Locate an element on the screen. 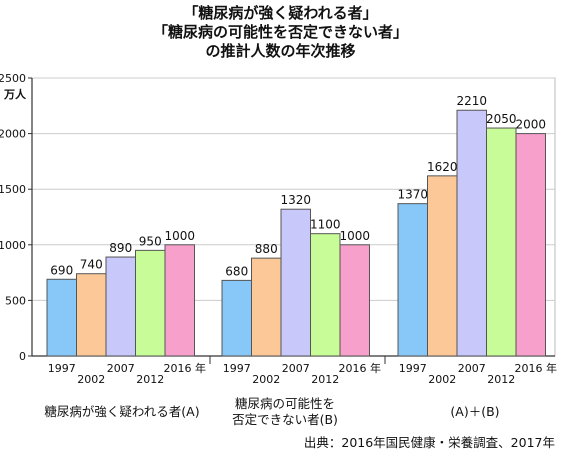 The height and width of the screenshot is (454, 561). data-label-g1-4: 950 is located at coordinates (150, 241).